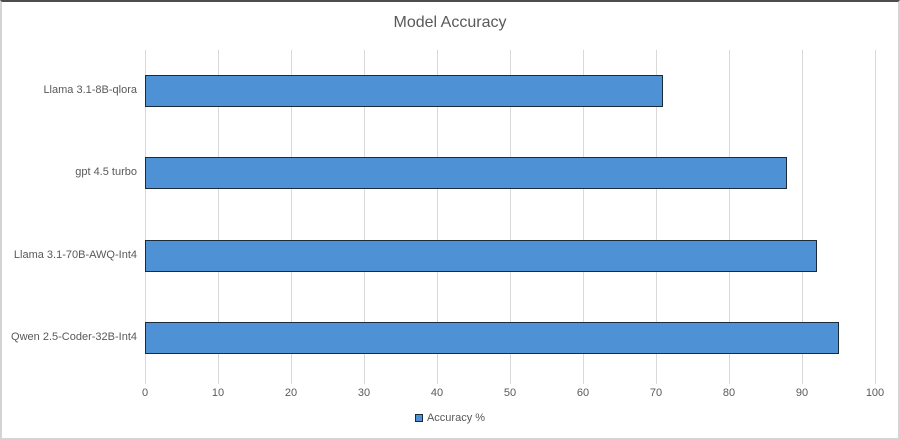  I want to click on x-axis-tick-label: 100, so click(875, 393).